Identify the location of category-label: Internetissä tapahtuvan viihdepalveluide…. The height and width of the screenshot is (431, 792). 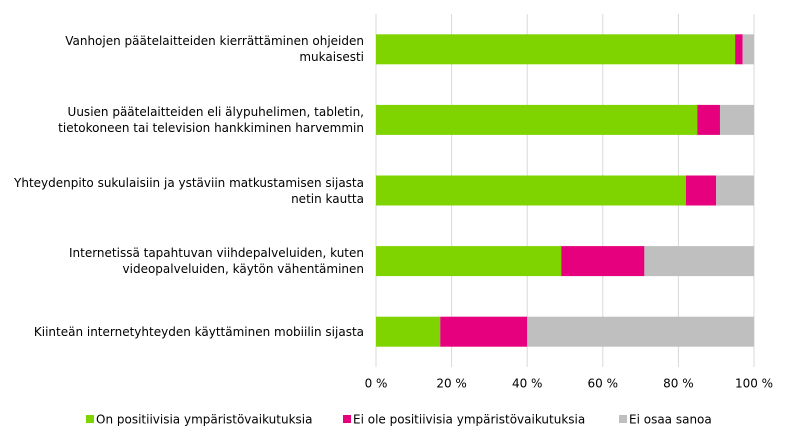
(216, 261).